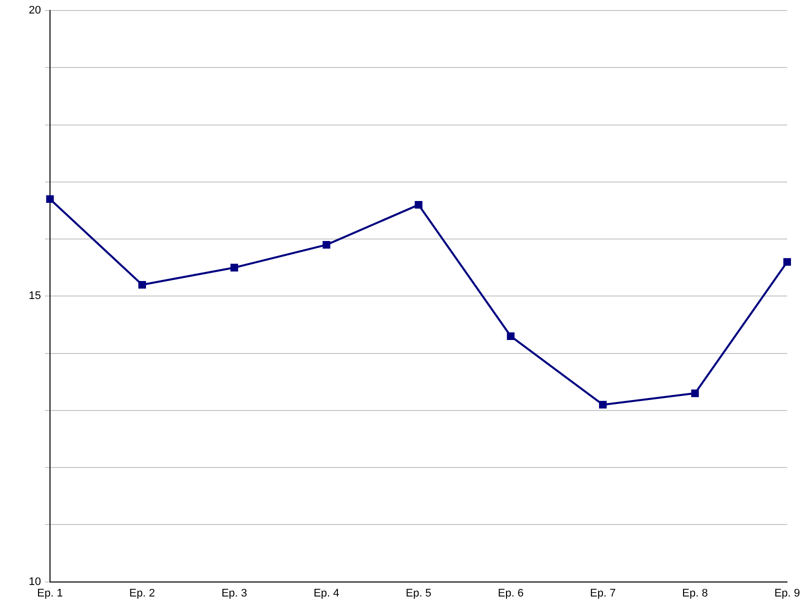 The image size is (800, 600). I want to click on x-tick-label: Ep. 8, so click(695, 593).